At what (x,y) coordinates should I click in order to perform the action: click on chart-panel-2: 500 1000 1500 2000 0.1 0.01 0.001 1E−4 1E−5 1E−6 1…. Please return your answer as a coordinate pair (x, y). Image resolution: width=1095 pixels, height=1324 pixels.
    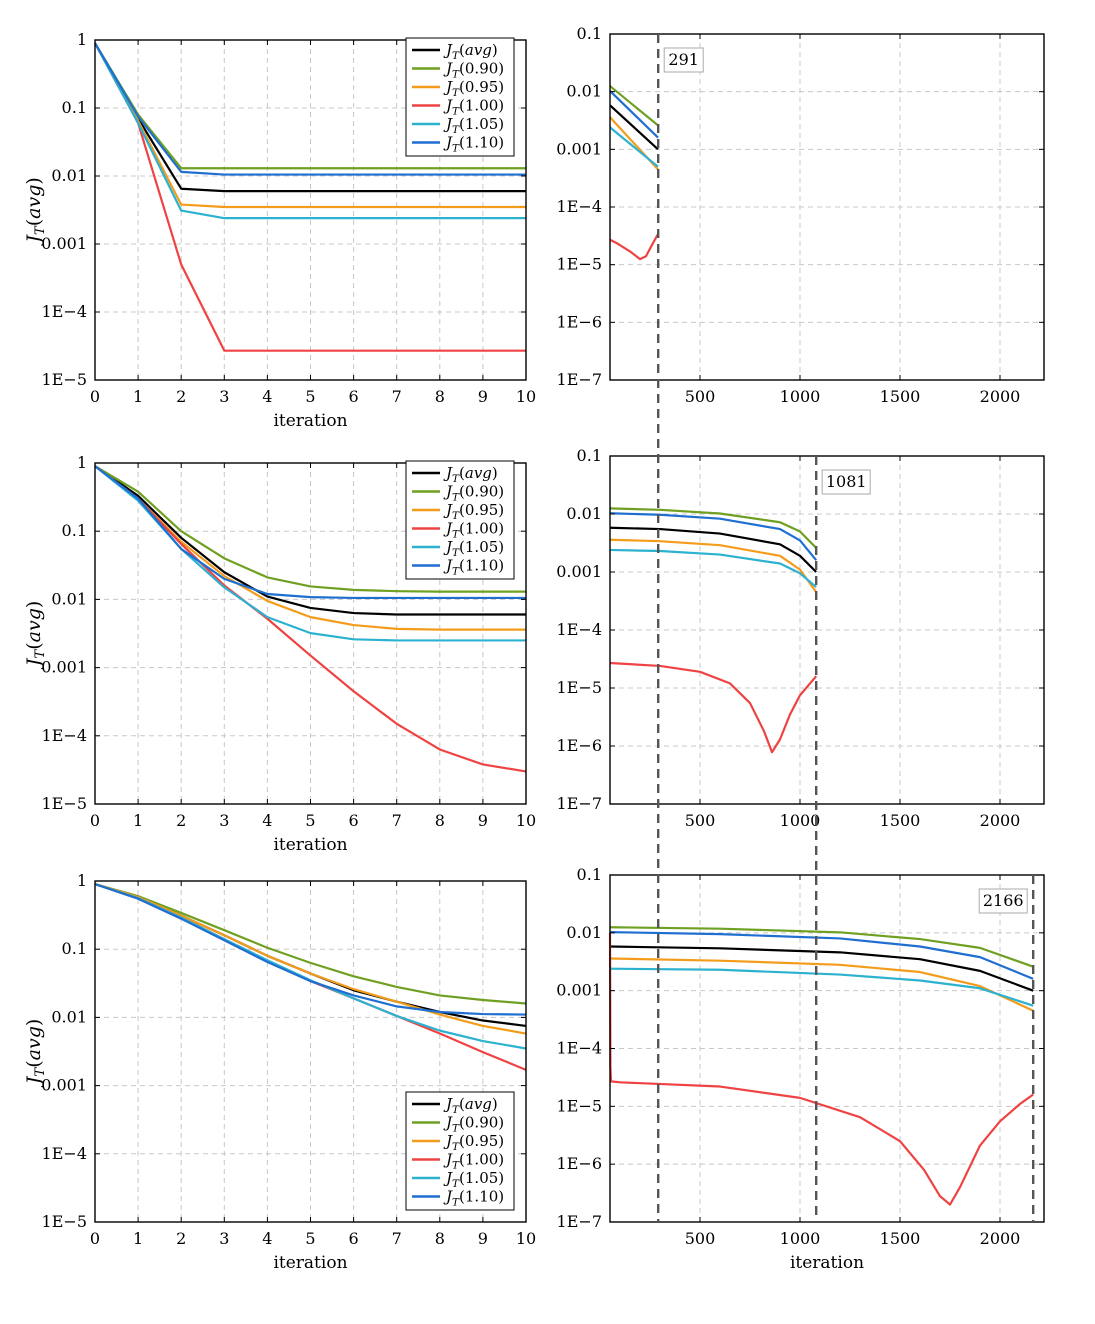
    Looking at the image, I should click on (800, 215).